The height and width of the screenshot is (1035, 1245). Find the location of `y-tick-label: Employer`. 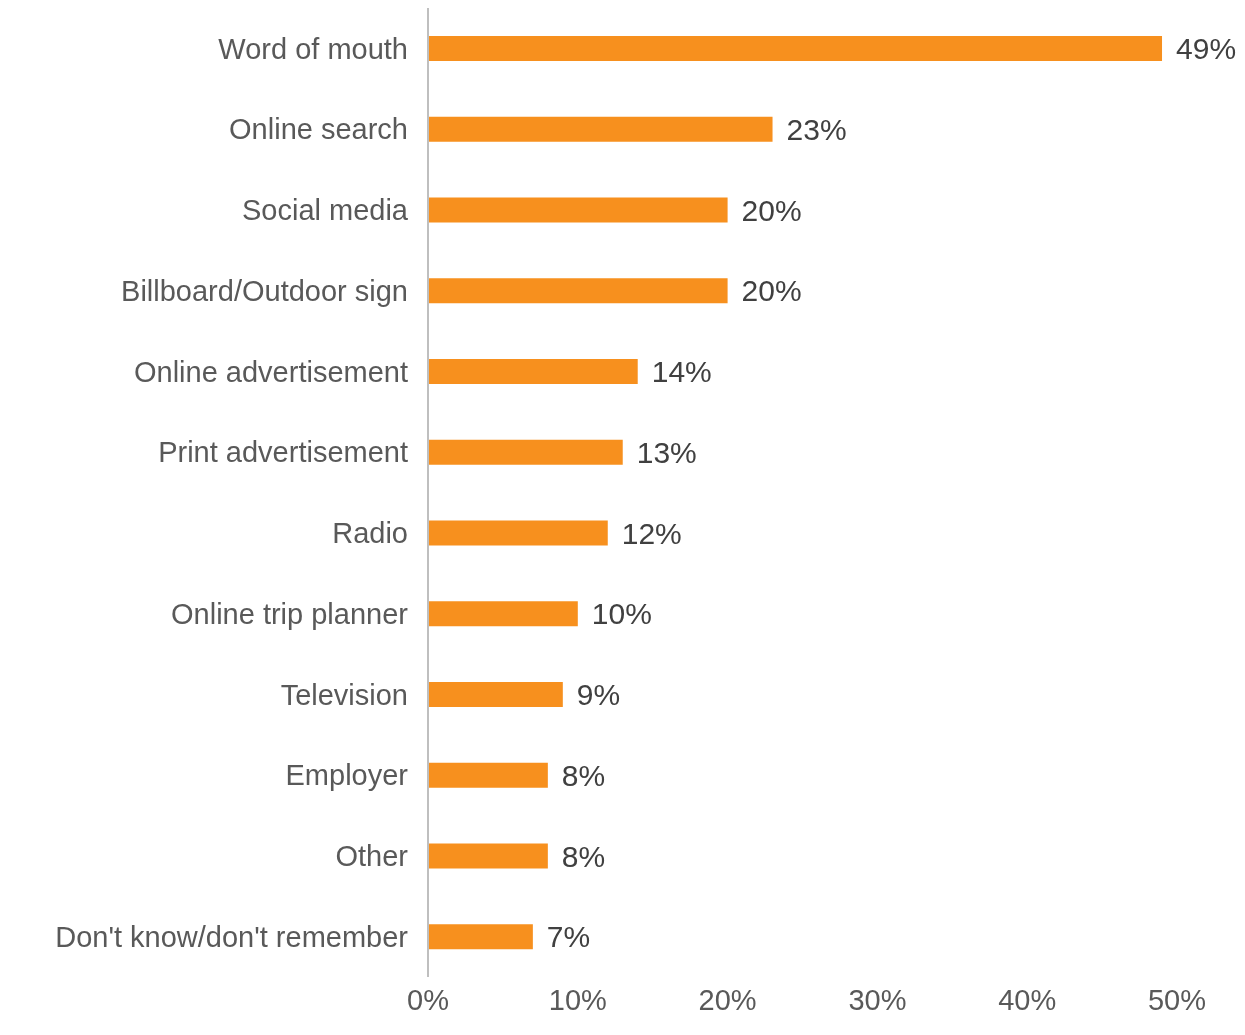

y-tick-label: Employer is located at coordinates (347, 775).